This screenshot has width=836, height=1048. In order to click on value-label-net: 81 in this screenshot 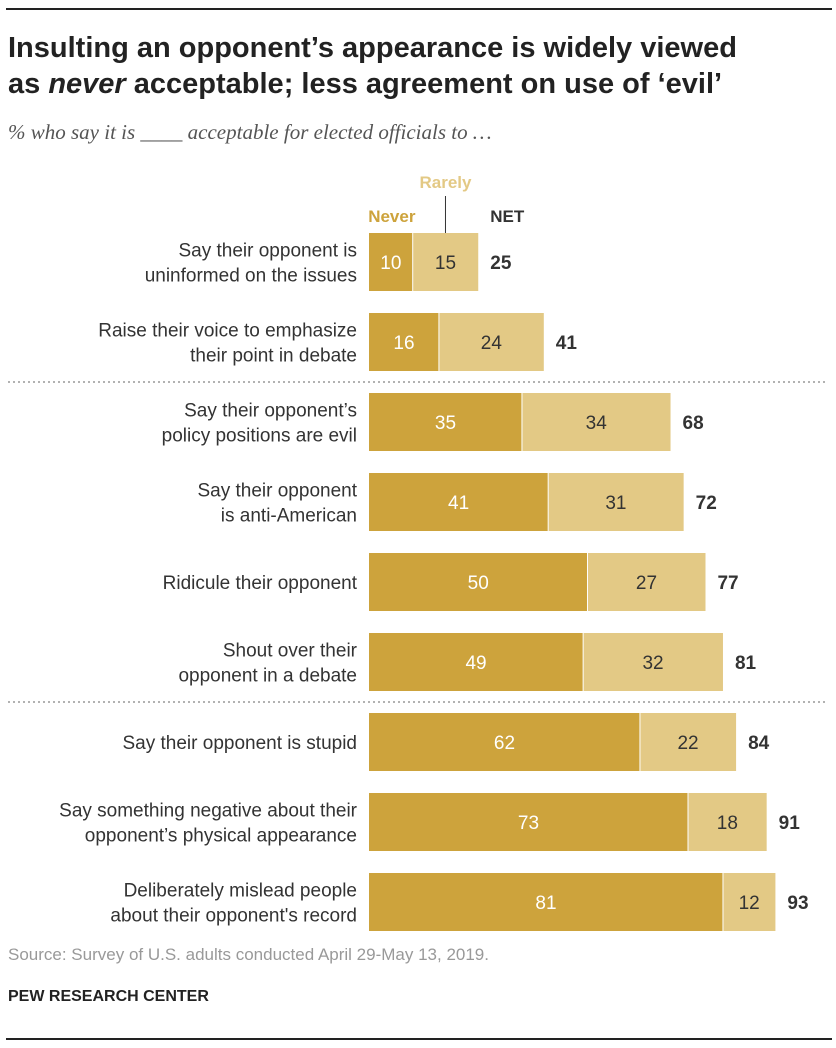, I will do `click(746, 663)`.